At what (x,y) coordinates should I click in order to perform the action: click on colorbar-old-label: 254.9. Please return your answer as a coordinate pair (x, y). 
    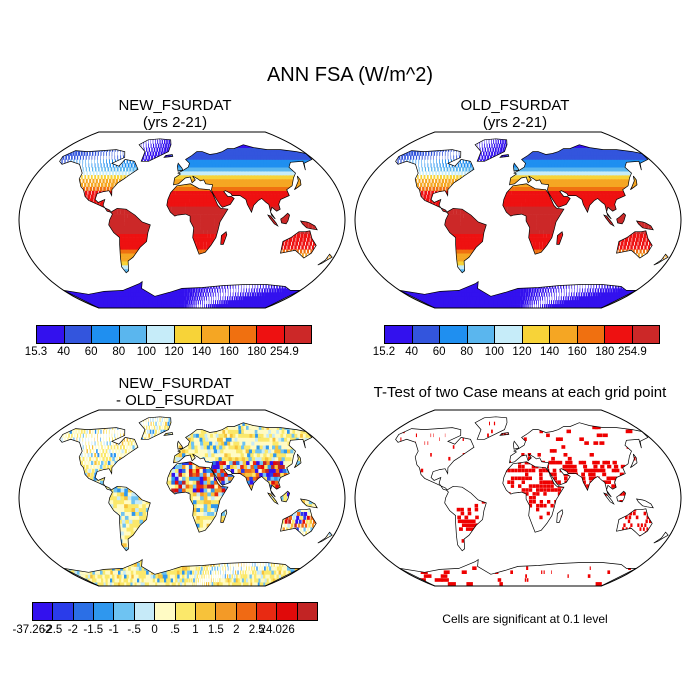
    Looking at the image, I should click on (632, 352).